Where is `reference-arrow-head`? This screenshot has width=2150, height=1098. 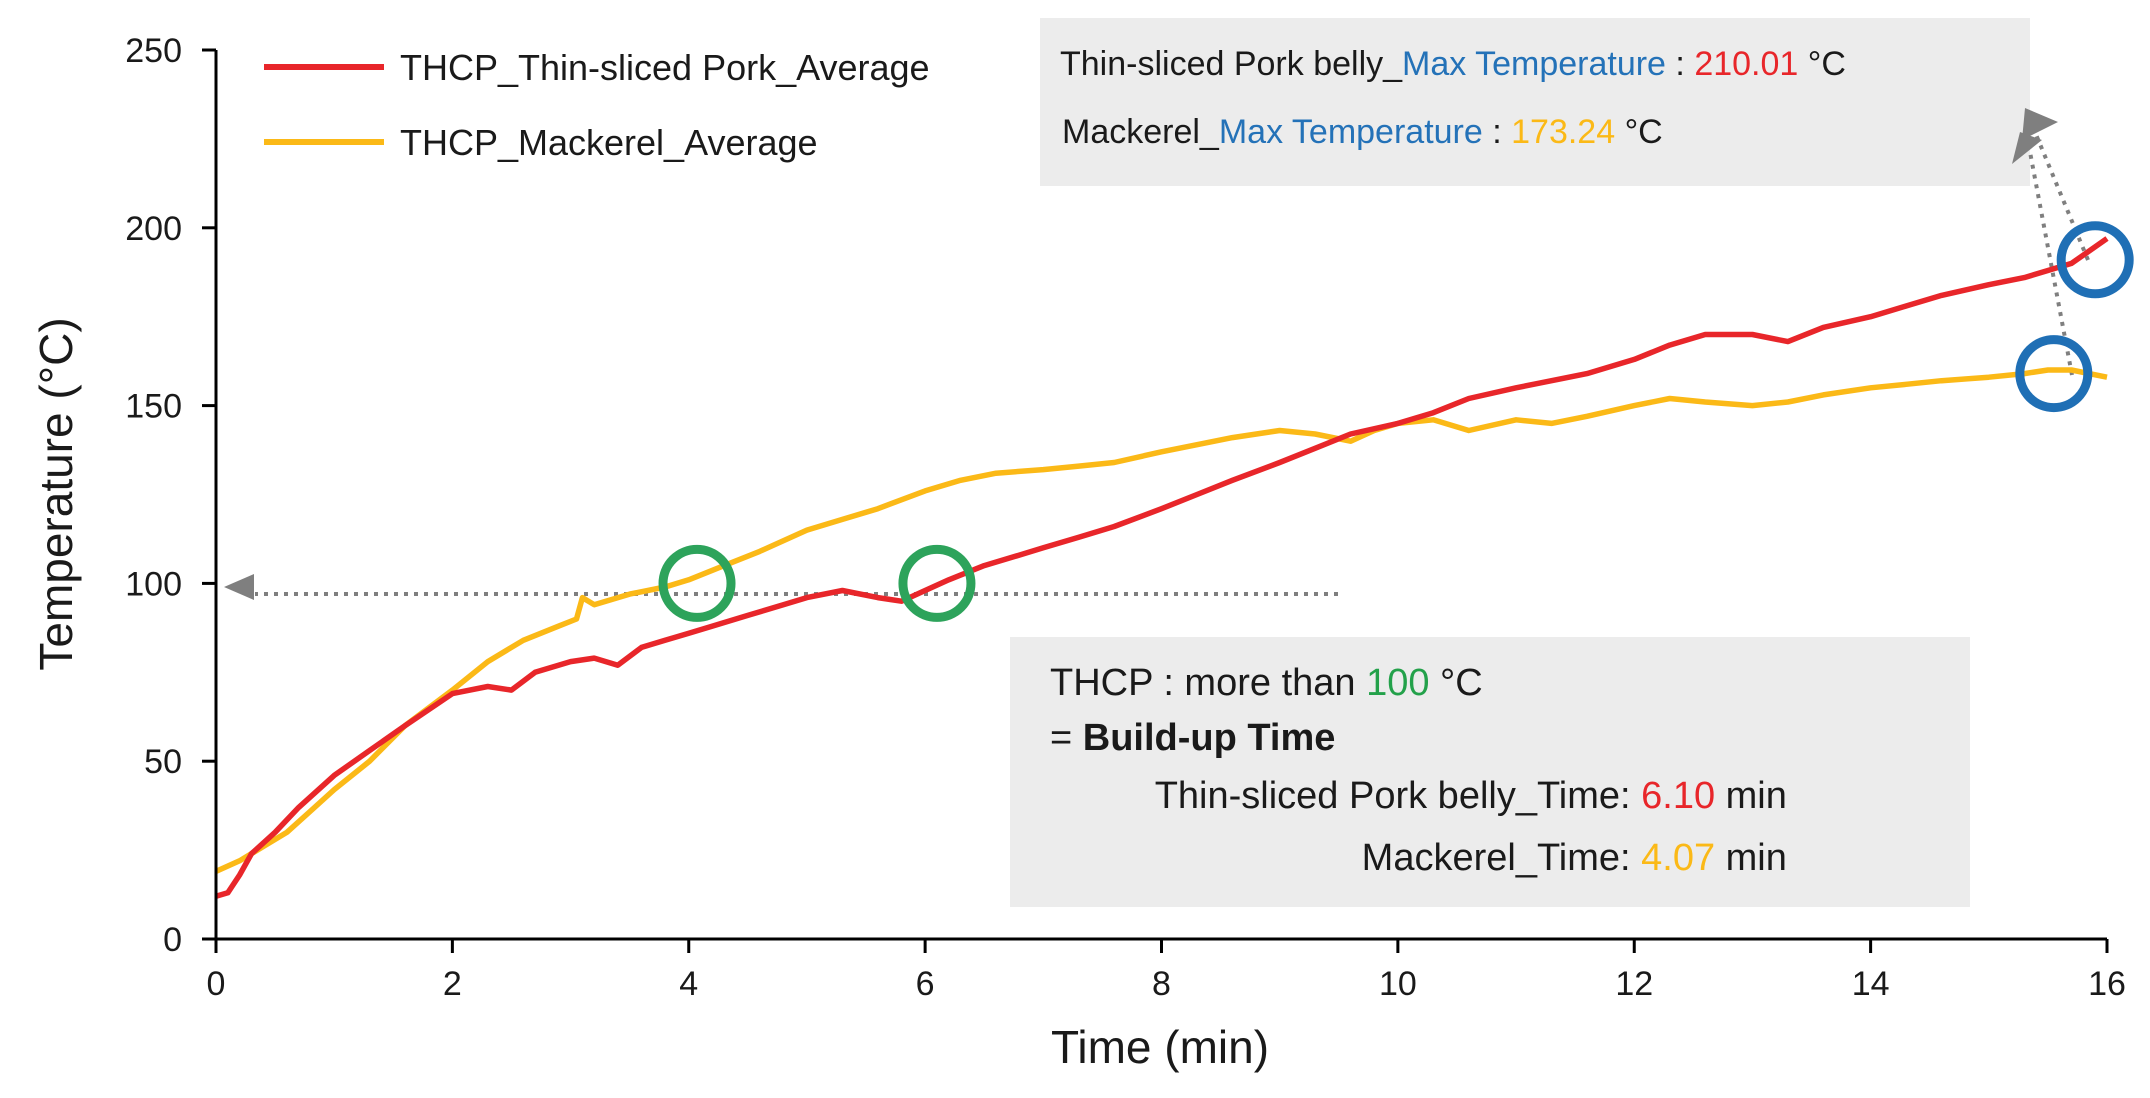 reference-arrow-head is located at coordinates (239, 587).